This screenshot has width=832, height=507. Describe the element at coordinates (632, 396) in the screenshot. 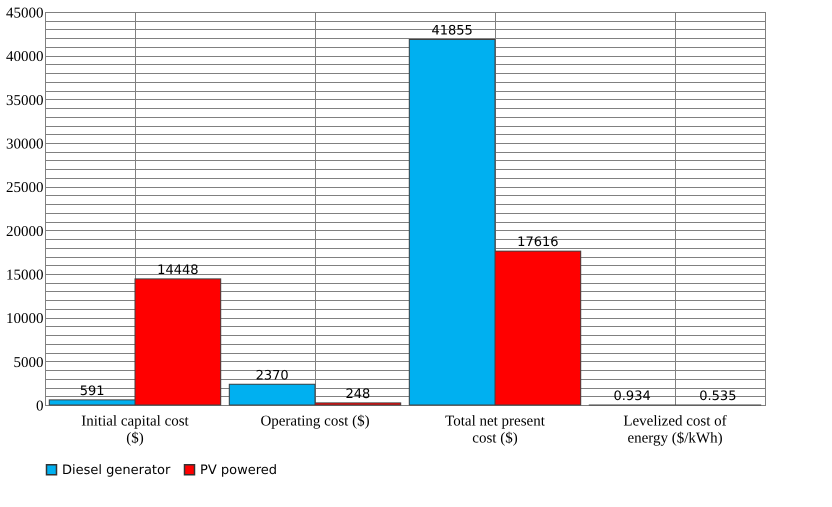

I see `data-label: 0.934` at that location.